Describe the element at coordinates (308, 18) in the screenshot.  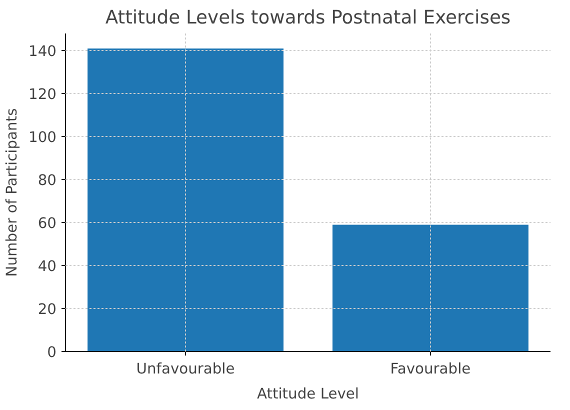
I see `chart-title: Attitude Levels towards Postnatal Exercises` at that location.